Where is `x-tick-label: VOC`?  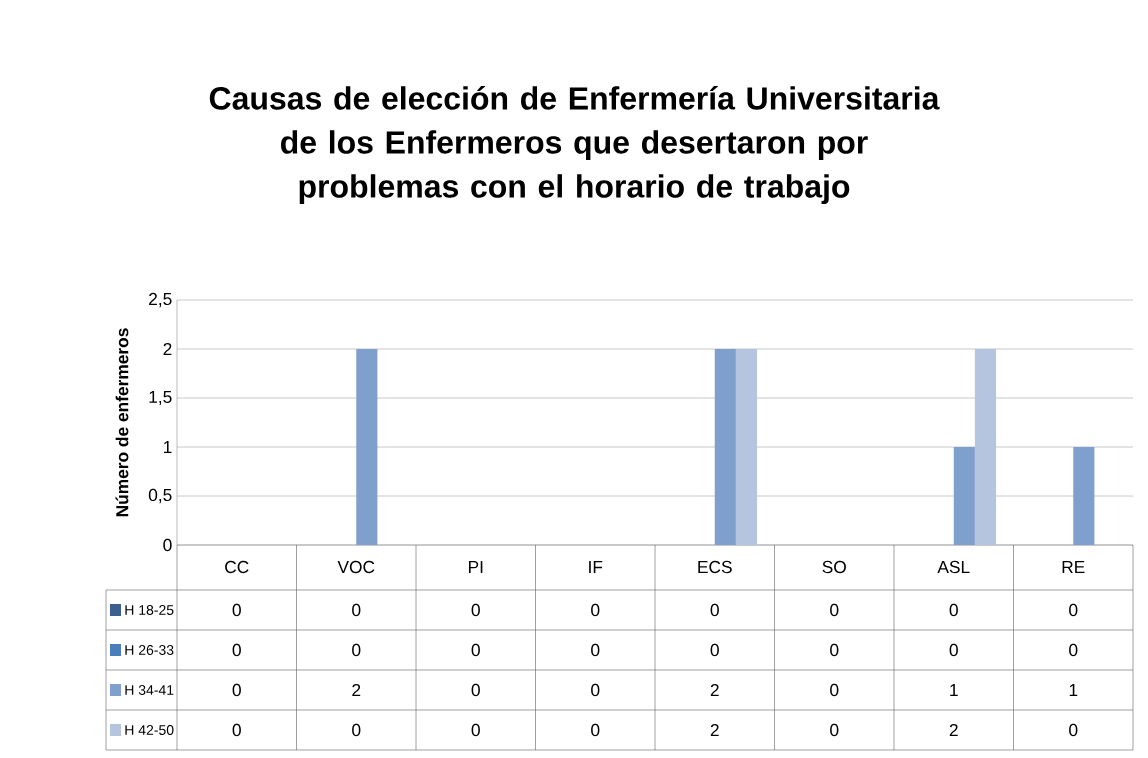 x-tick-label: VOC is located at coordinates (356, 567).